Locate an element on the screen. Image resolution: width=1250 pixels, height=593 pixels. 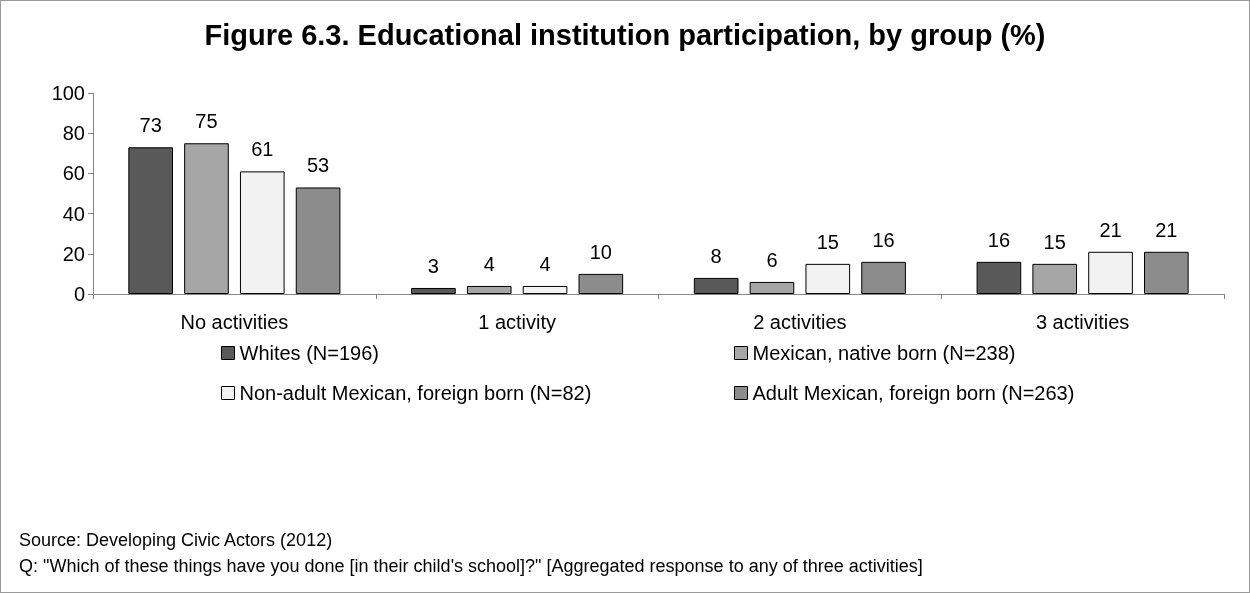
chart-title: Figure 6.3. Educational institution participation, by group (%) is located at coordinates (625, 34).